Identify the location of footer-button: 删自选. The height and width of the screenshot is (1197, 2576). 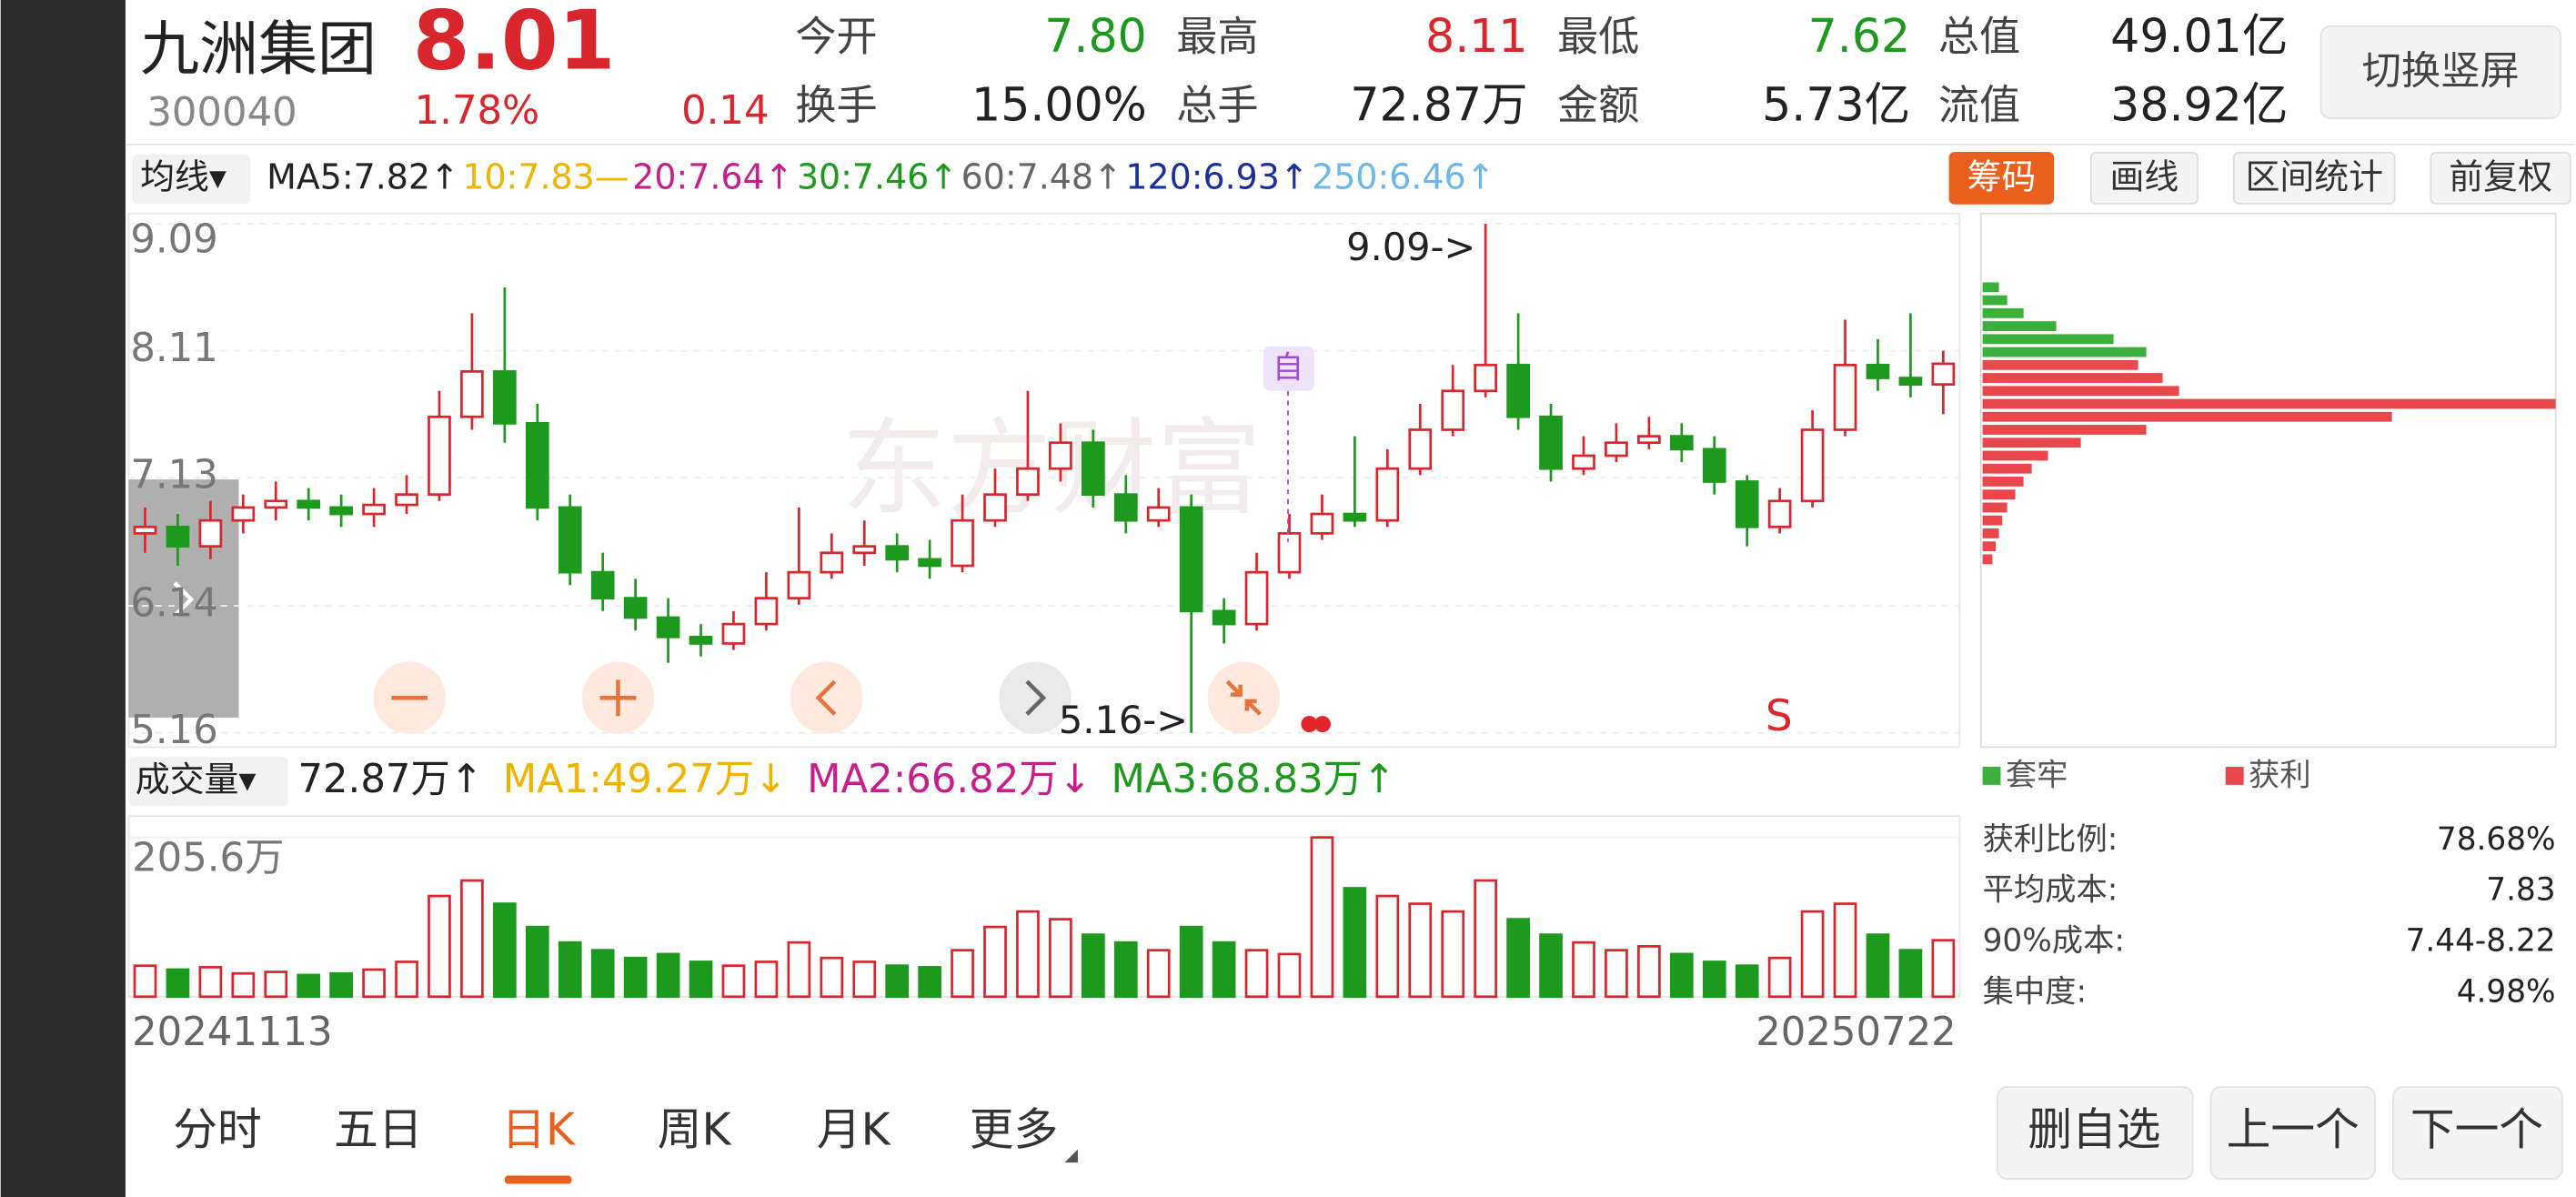
(2094, 1130).